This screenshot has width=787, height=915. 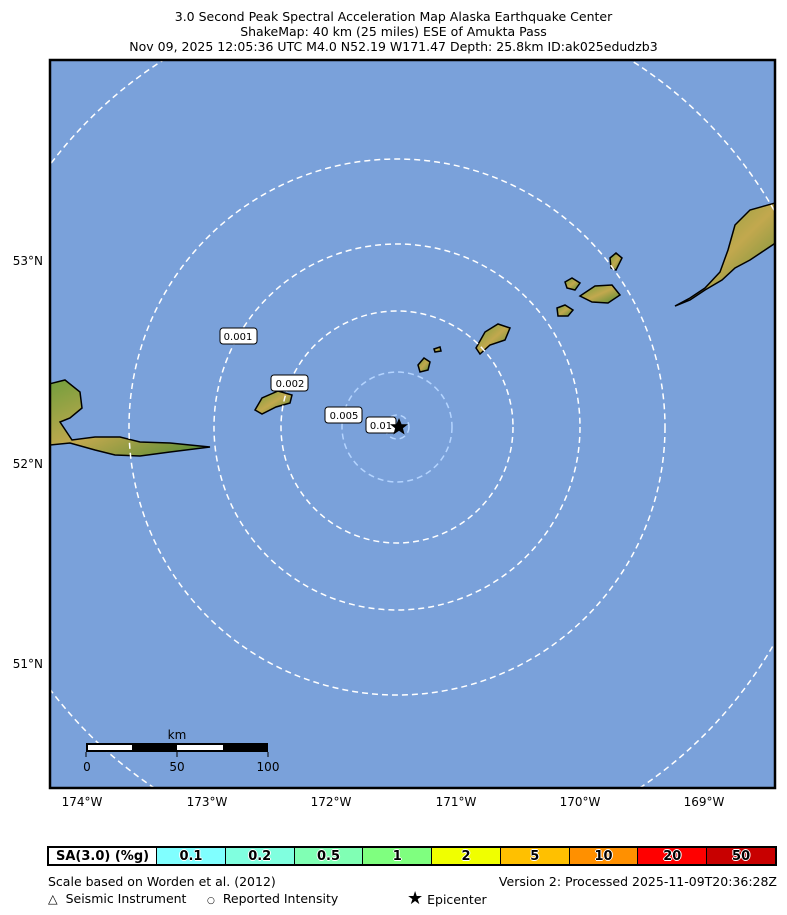 I want to click on contour-label-0.005: 0.005, so click(x=344, y=416).